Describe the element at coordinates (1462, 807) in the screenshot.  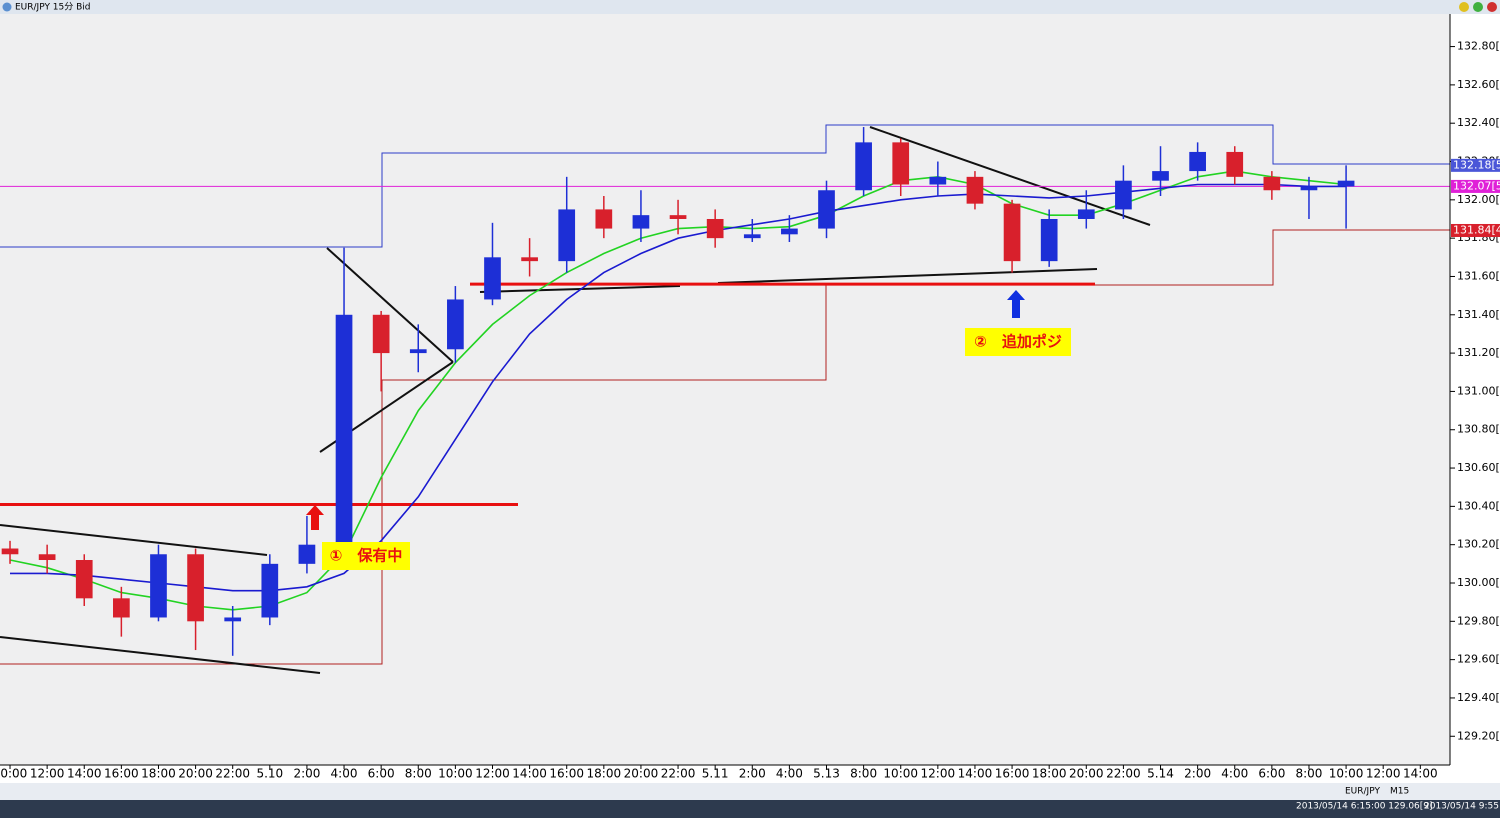
I see `status-time: 2013/05/14 9:55:44` at that location.